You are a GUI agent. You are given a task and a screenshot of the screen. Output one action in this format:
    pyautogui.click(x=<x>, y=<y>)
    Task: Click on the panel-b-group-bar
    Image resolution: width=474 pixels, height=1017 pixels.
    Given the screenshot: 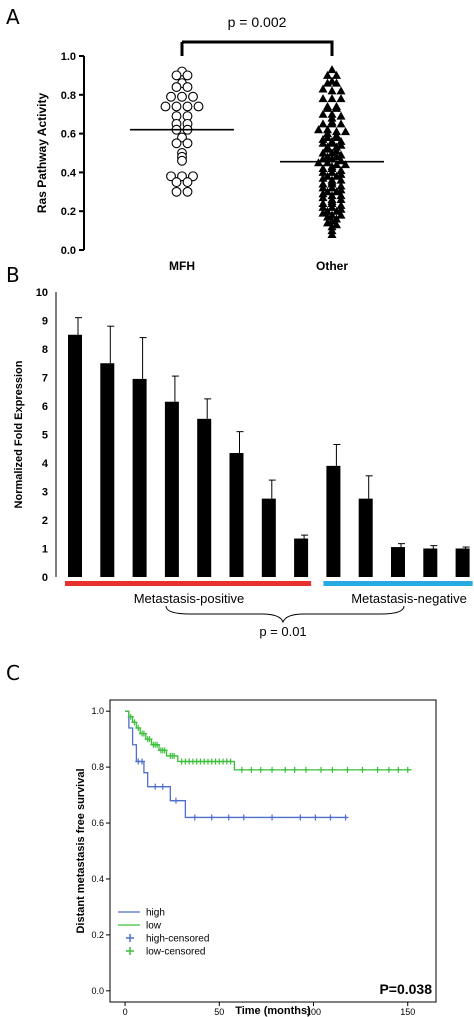 What is the action you would take?
    pyautogui.click(x=188, y=583)
    